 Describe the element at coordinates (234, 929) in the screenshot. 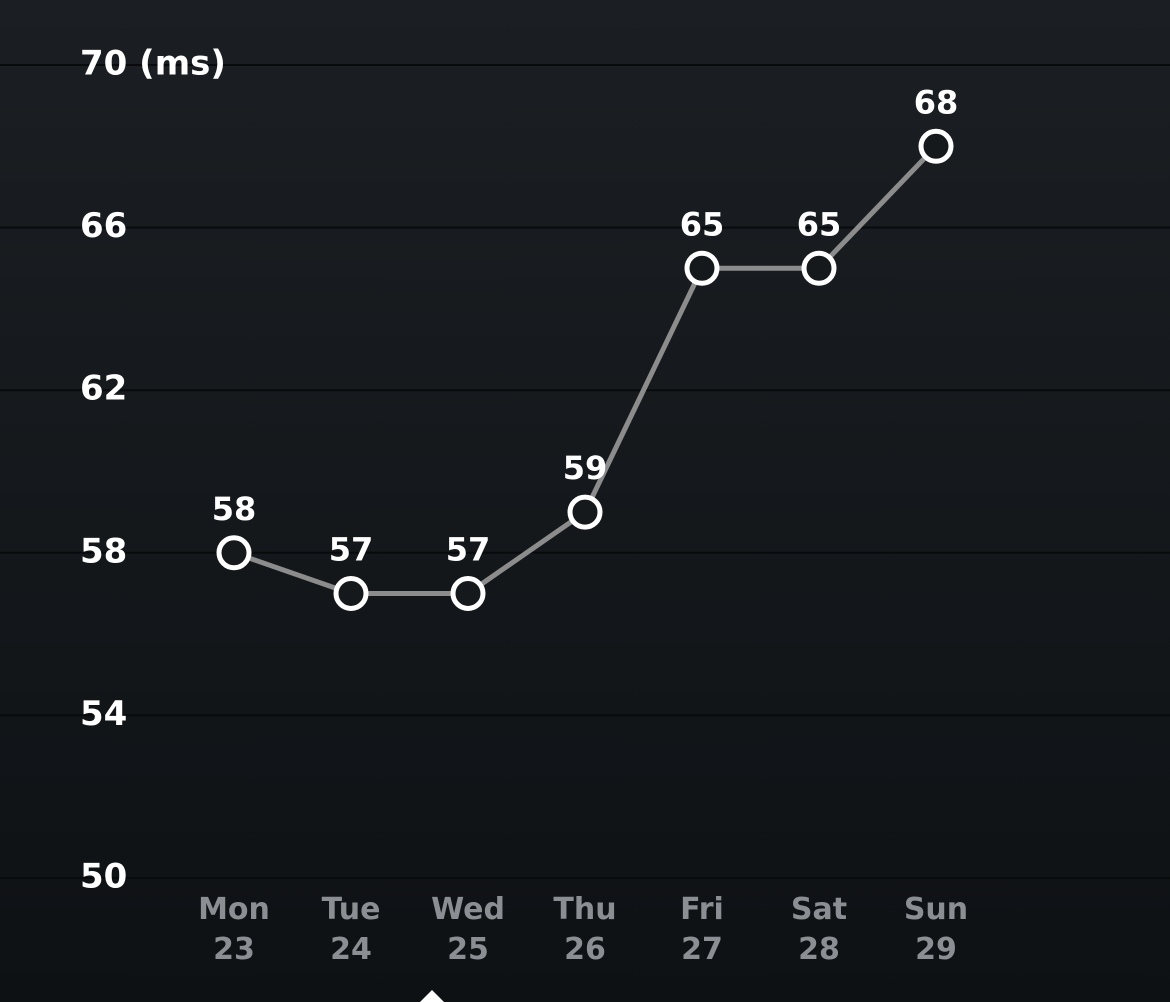

I see `x-tick-label: Mon 23` at that location.